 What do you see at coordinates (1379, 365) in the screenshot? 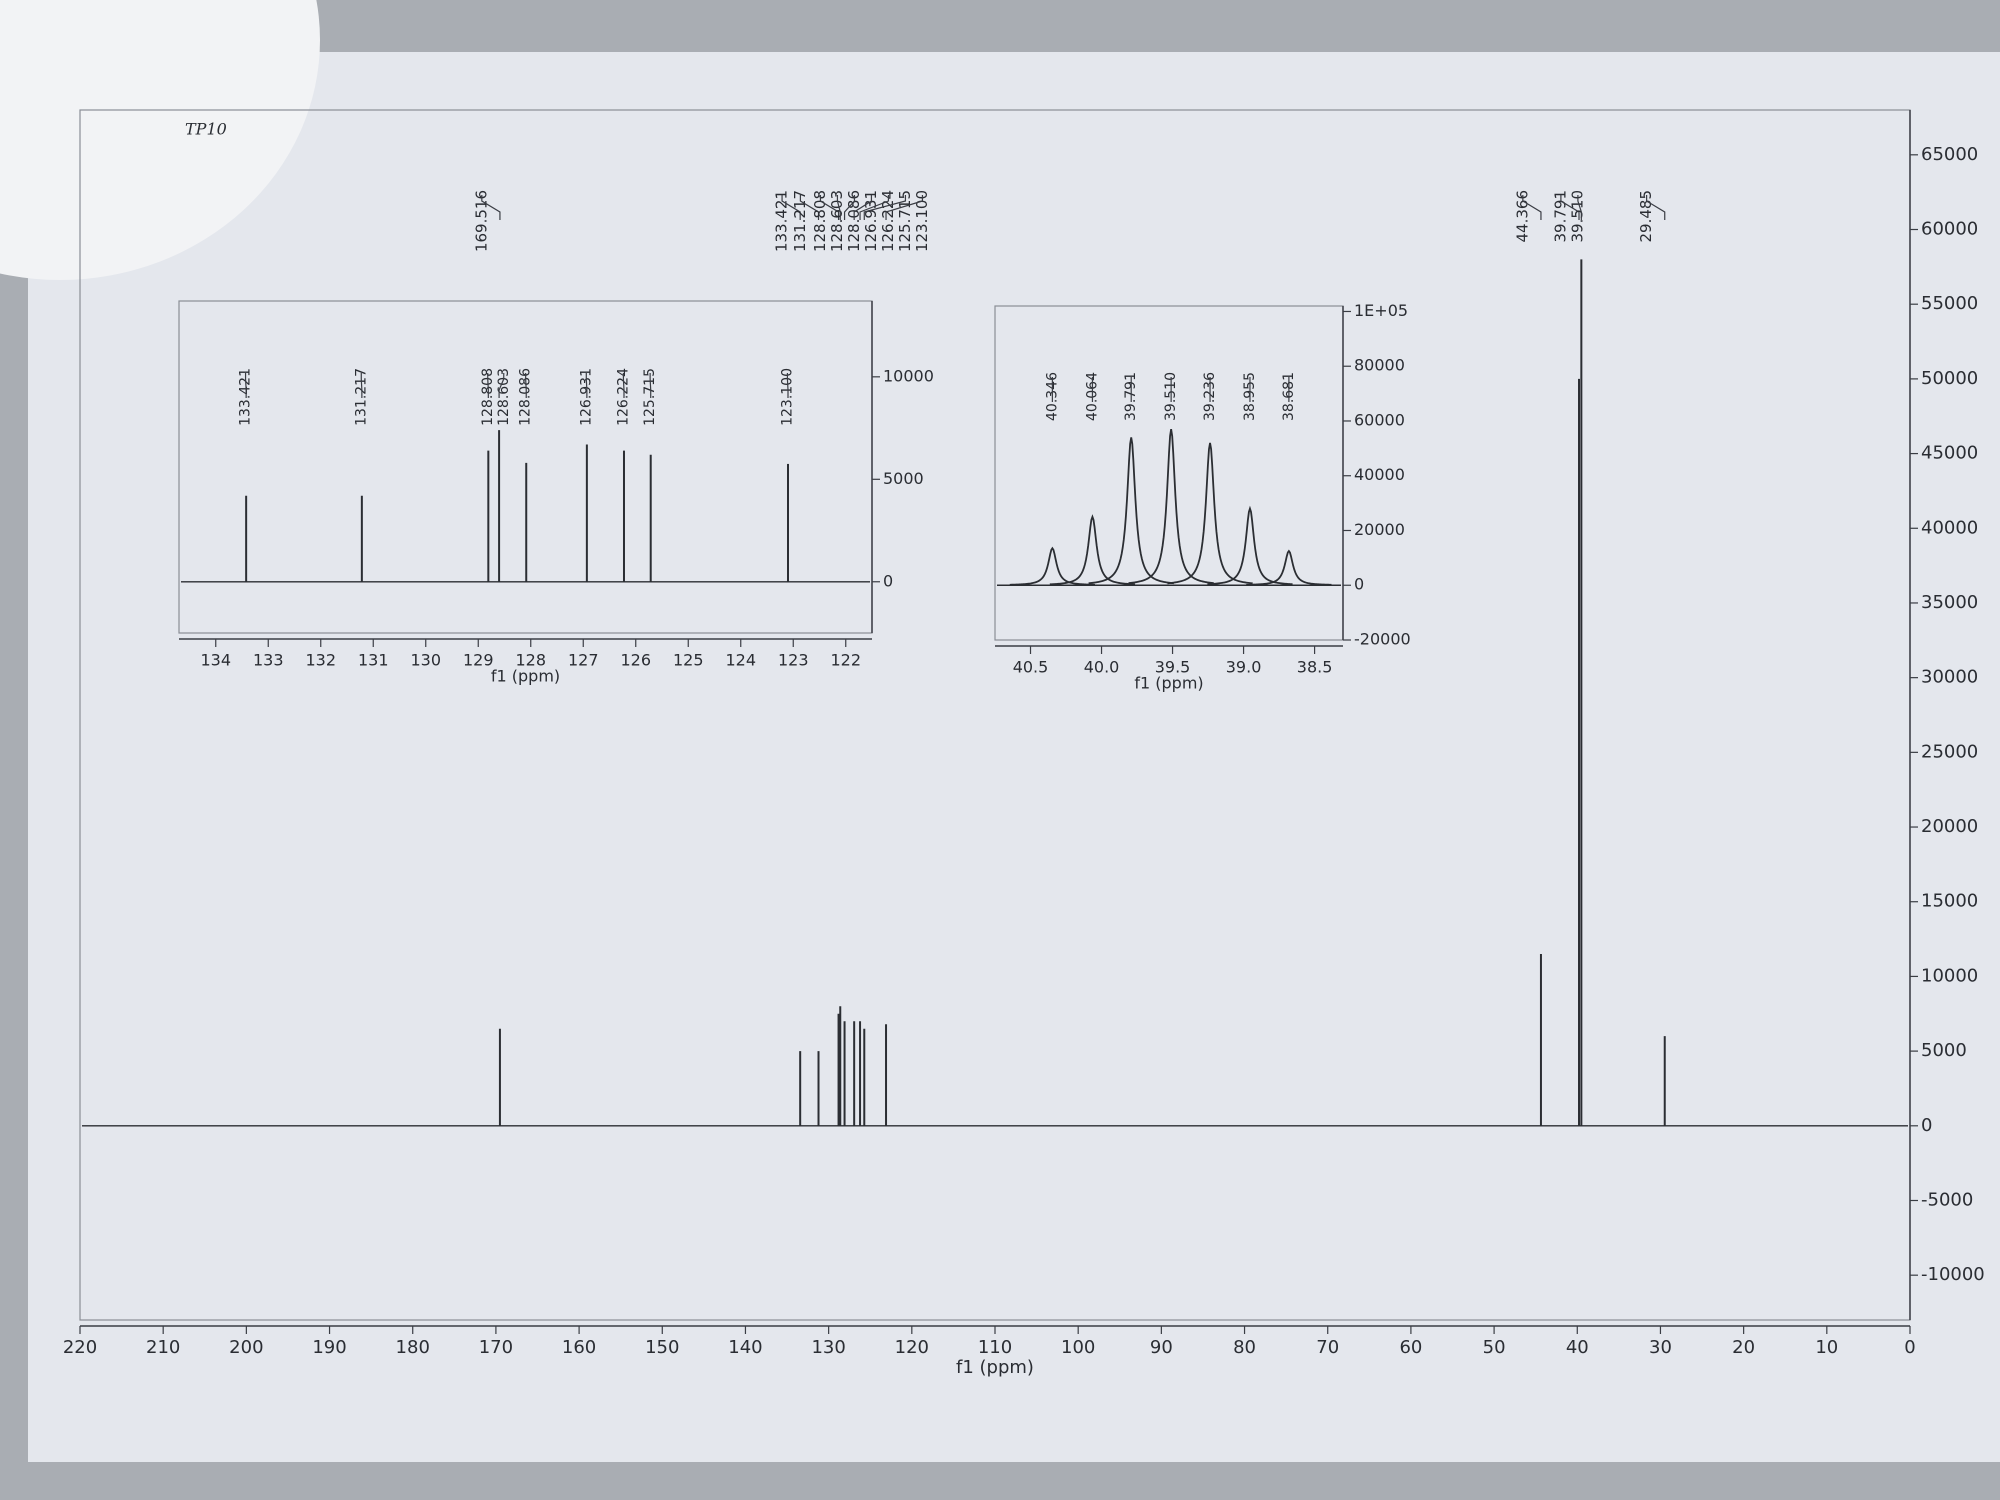
I see `y-tick-label: 80000` at bounding box center [1379, 365].